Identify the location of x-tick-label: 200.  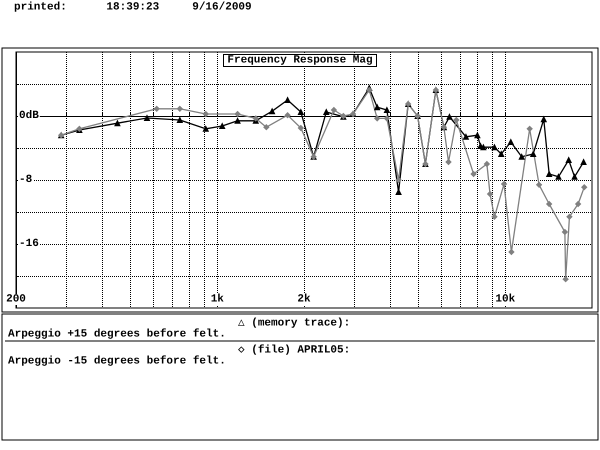
(16, 300).